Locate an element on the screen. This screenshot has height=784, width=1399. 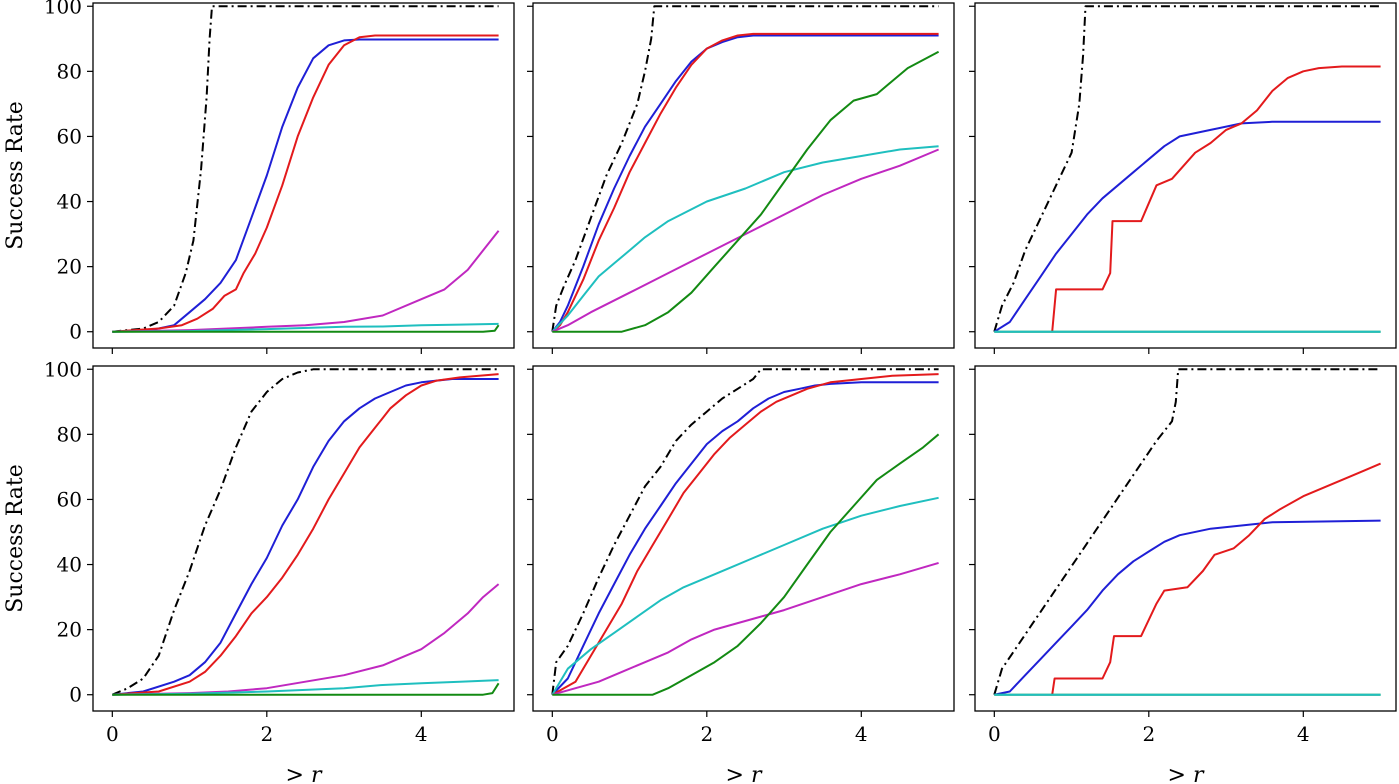
panel-row1-col3 is located at coordinates (1183, 178).